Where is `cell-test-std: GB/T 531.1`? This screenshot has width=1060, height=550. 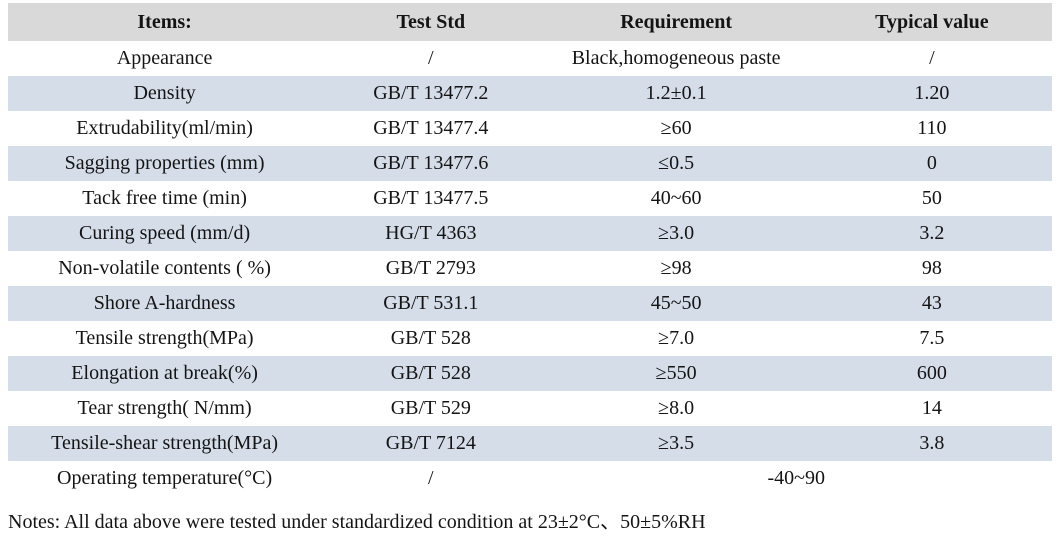
cell-test-std: GB/T 531.1 is located at coordinates (431, 303).